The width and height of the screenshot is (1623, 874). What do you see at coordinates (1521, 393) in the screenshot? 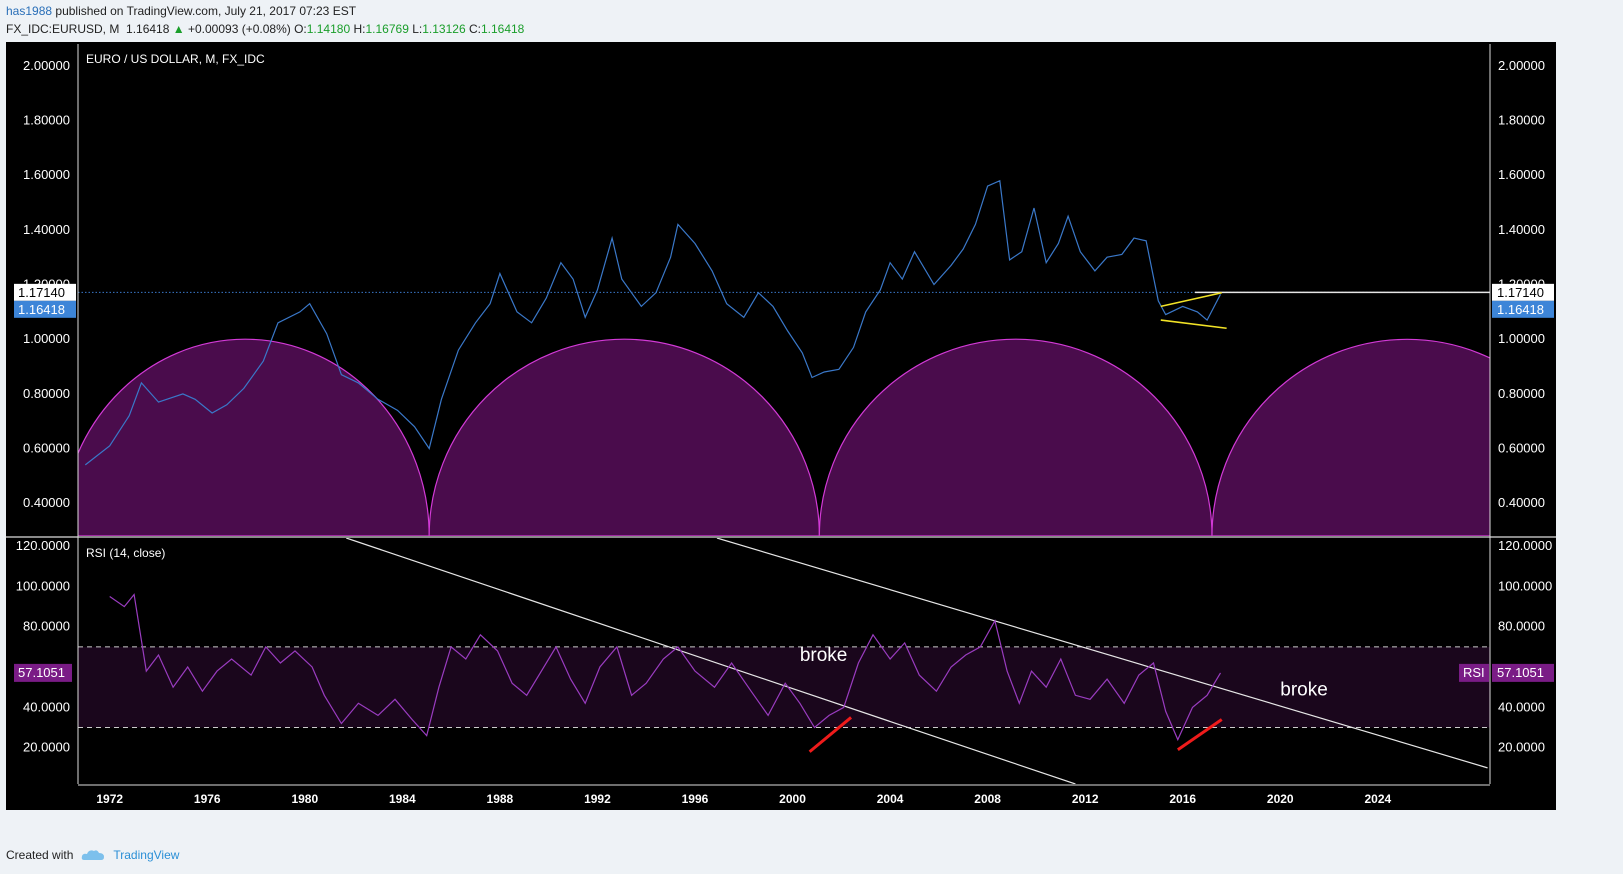
I see `price-tick-right: 0.80000` at bounding box center [1521, 393].